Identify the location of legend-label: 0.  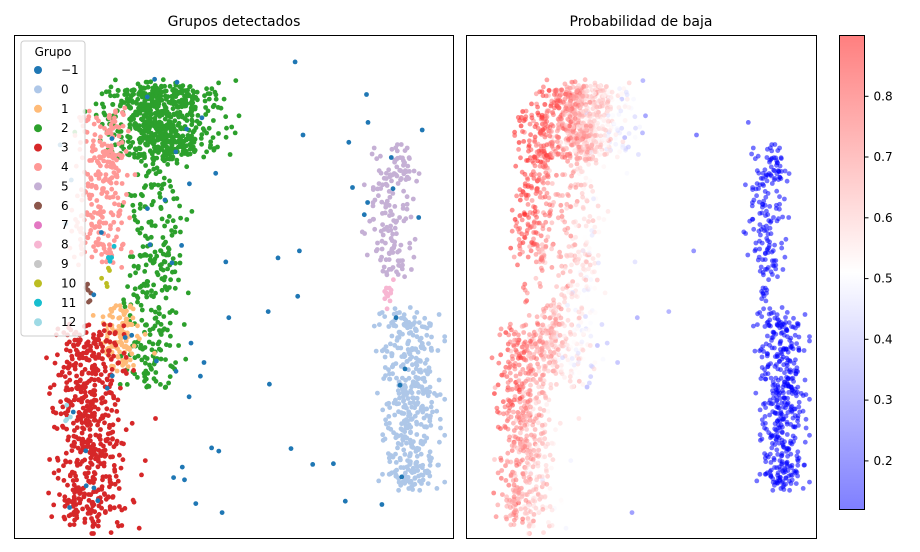
(65, 89).